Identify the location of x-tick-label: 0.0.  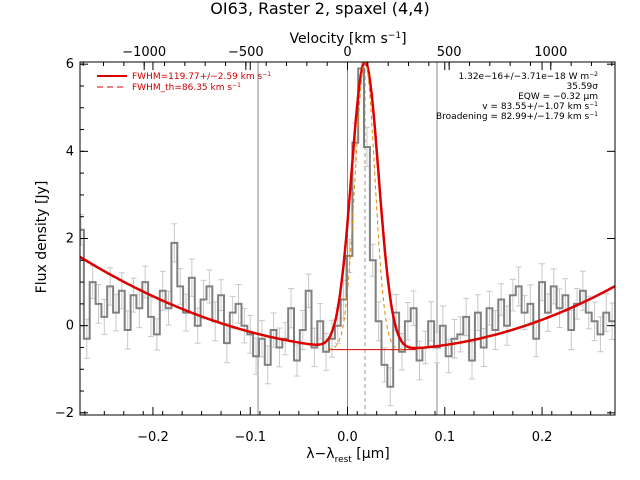
(347, 437).